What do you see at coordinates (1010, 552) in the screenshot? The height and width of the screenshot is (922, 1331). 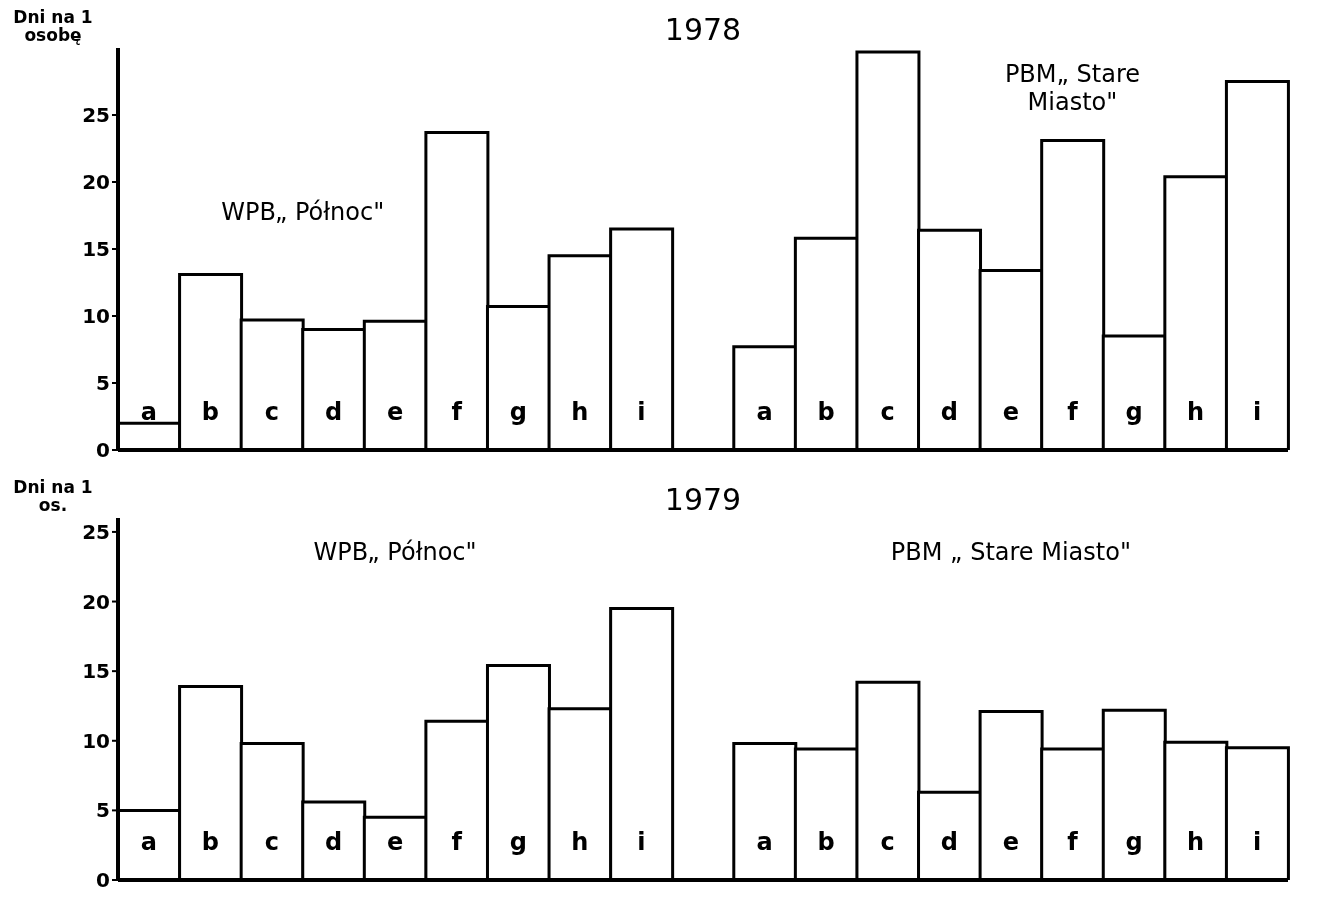 I see `annotation: PBM „ Stare Miasto"` at bounding box center [1010, 552].